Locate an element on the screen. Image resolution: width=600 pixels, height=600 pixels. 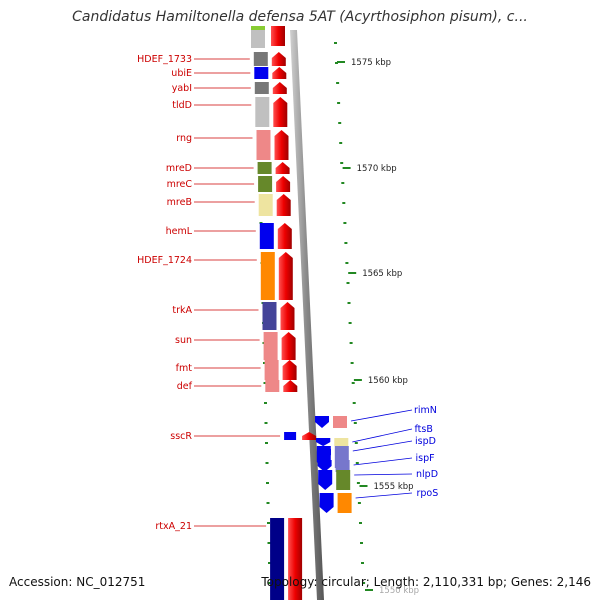
gene-arrow-ubie is located at coordinates (279, 73).